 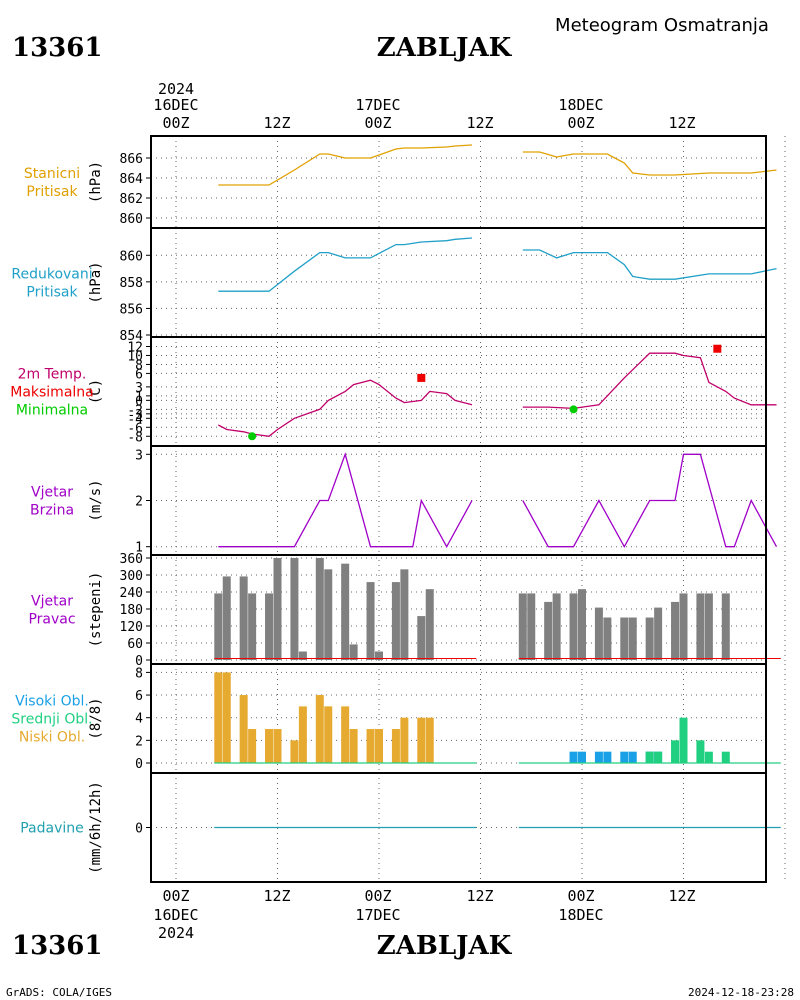 What do you see at coordinates (135, 410) in the screenshot?
I see `y-tick-label: -2` at bounding box center [135, 410].